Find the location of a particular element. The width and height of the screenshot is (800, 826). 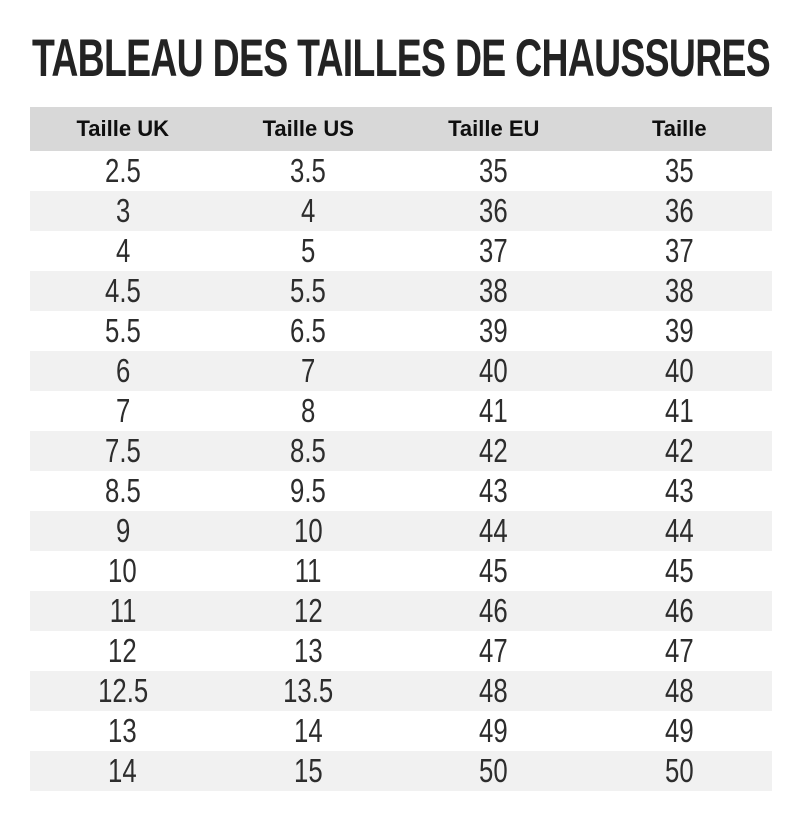

size-value: 39 is located at coordinates (679, 330).